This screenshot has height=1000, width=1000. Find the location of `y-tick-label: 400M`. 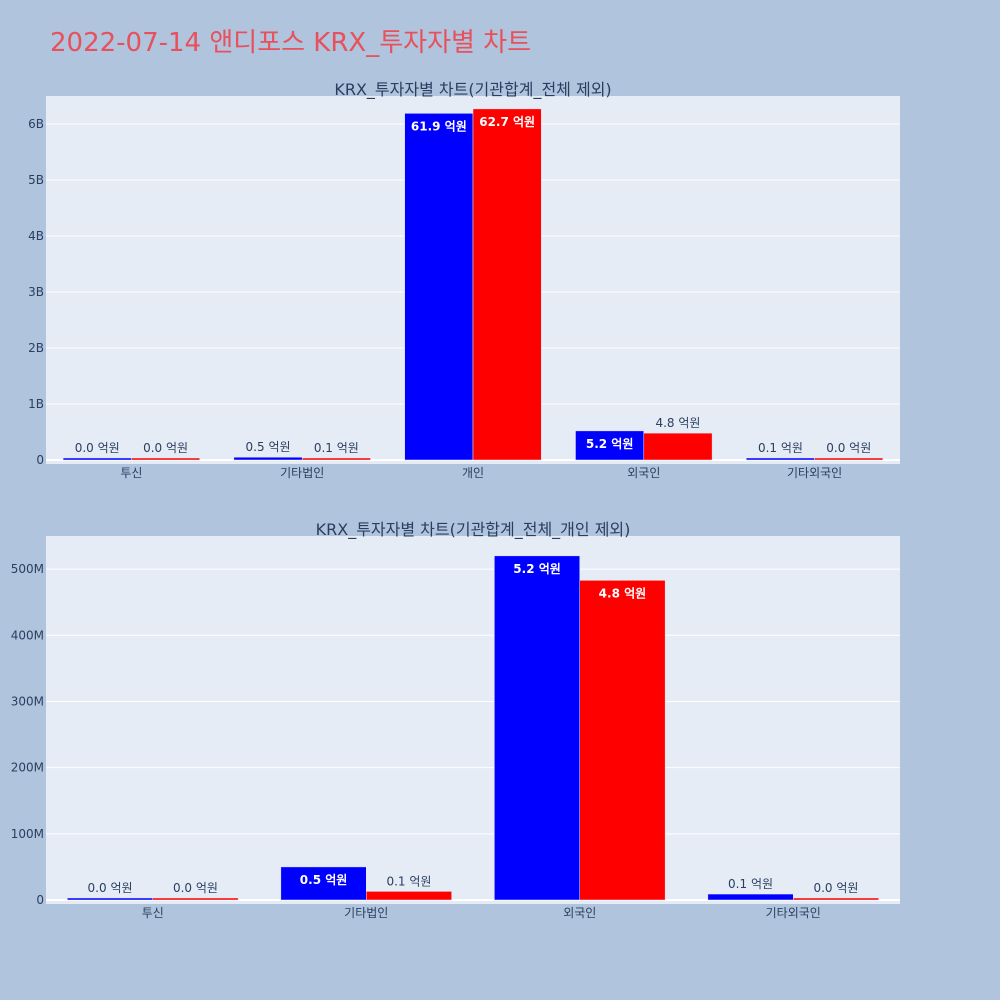

y-tick-label: 400M is located at coordinates (27, 635).